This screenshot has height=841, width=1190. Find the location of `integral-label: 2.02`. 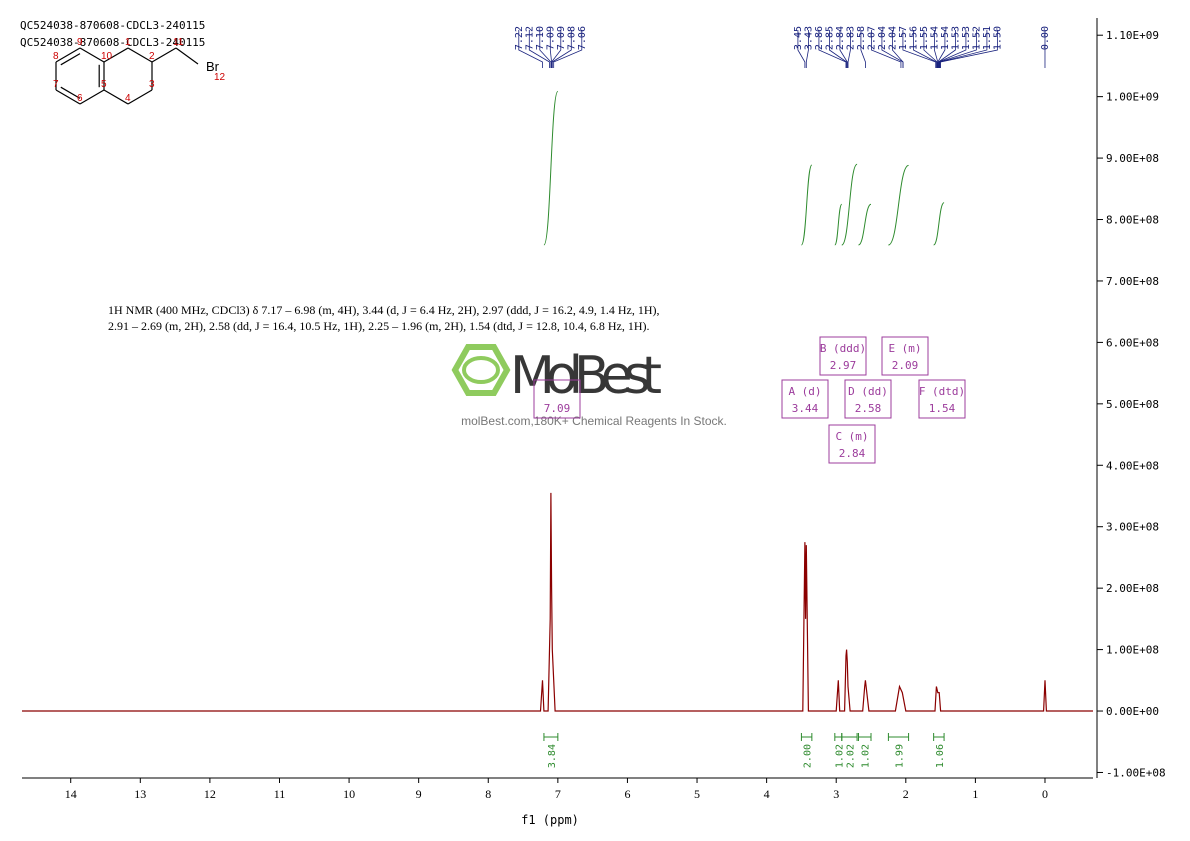

integral-label: 2.02 is located at coordinates (850, 756).